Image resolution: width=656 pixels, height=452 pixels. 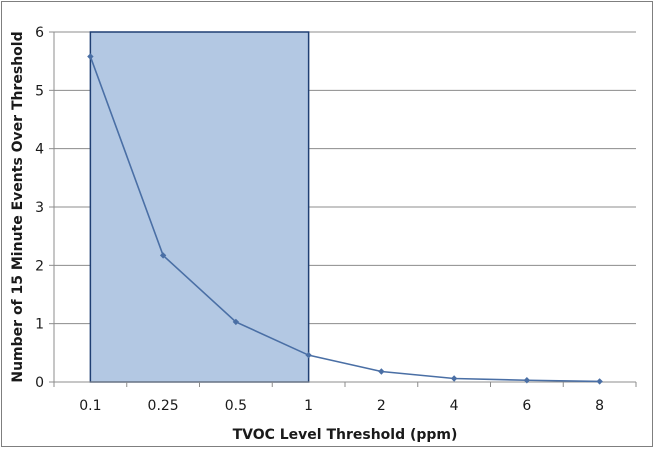 What do you see at coordinates (236, 322) in the screenshot?
I see `data-point-0.5` at bounding box center [236, 322].